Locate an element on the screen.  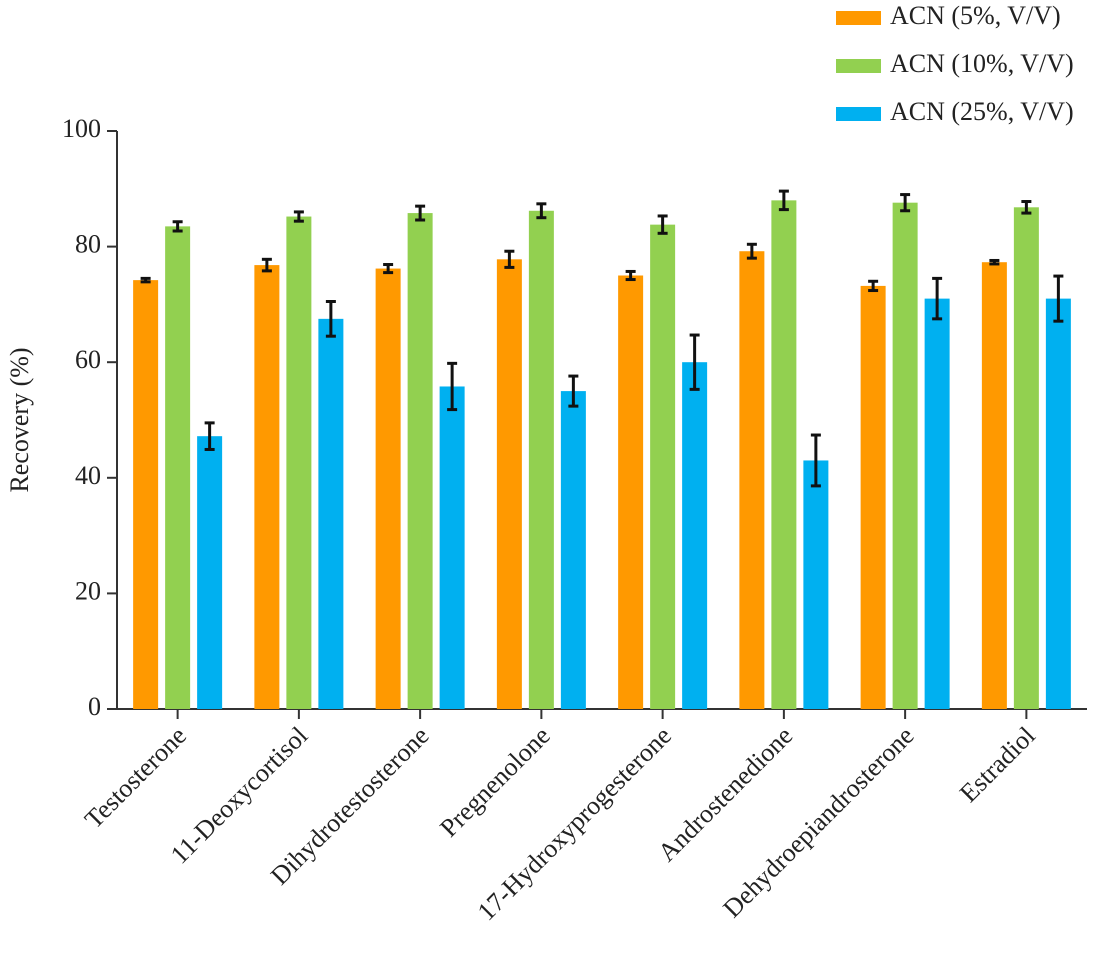
y-tick-label: 0 is located at coordinates (94, 706).